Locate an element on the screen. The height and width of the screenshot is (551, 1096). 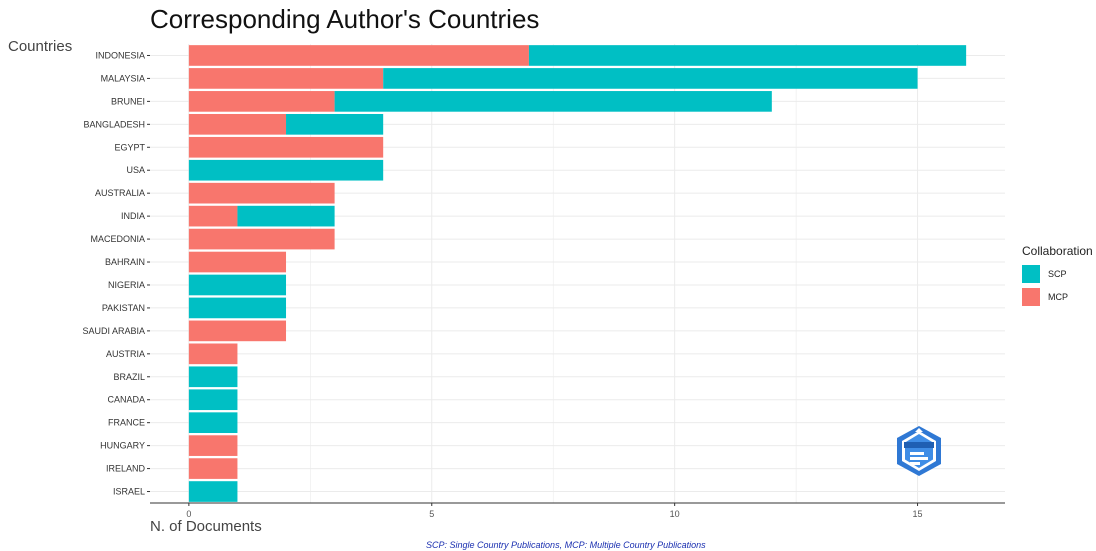
legend-swatch-mcp is located at coordinates (1031, 297).